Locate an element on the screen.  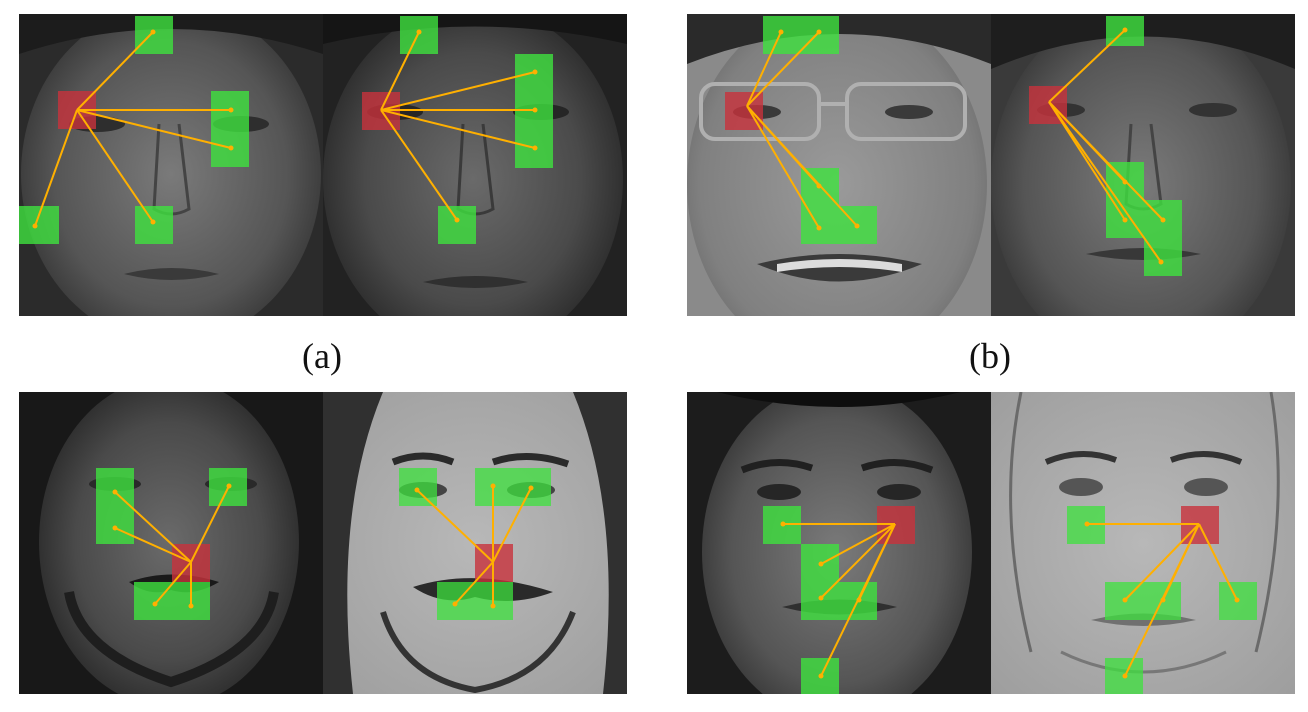
face-photo-panel-b1 is located at coordinates (839, 165).